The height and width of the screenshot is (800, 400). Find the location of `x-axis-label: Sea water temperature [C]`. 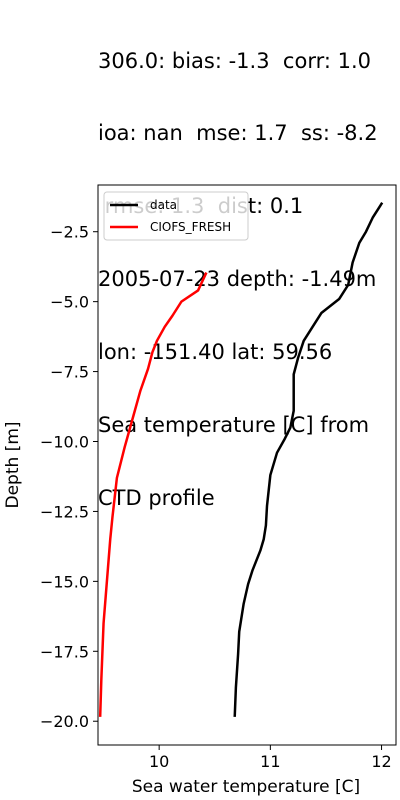

x-axis-label: Sea water temperature [C] is located at coordinates (246, 787).